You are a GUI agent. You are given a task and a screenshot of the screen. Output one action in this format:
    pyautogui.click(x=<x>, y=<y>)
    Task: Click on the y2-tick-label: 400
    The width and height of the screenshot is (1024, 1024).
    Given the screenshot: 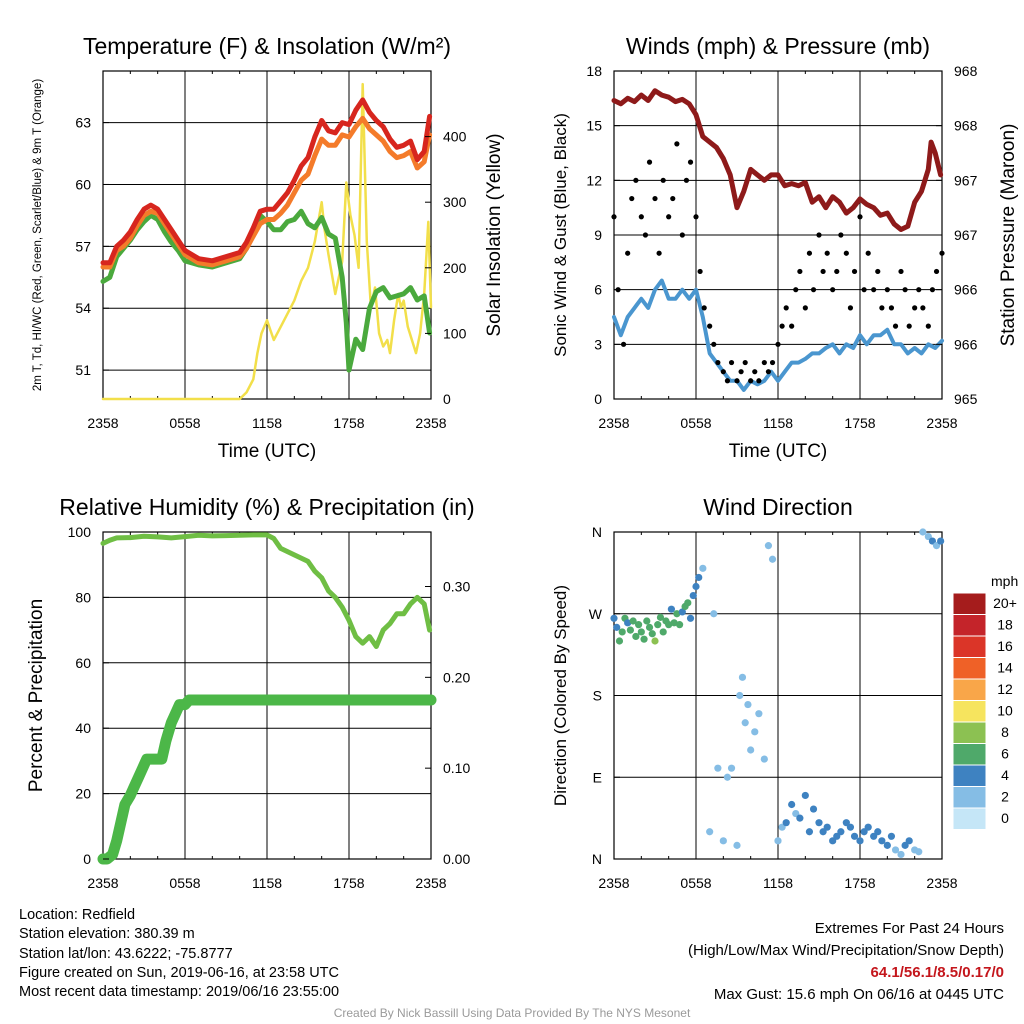 What is the action you would take?
    pyautogui.click(x=455, y=137)
    